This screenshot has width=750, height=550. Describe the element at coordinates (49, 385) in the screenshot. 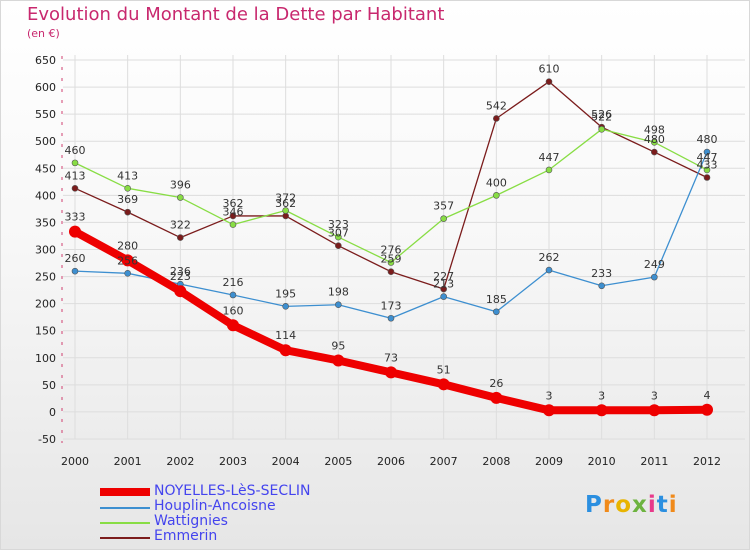

I see `y-tick-label: 50` at that location.